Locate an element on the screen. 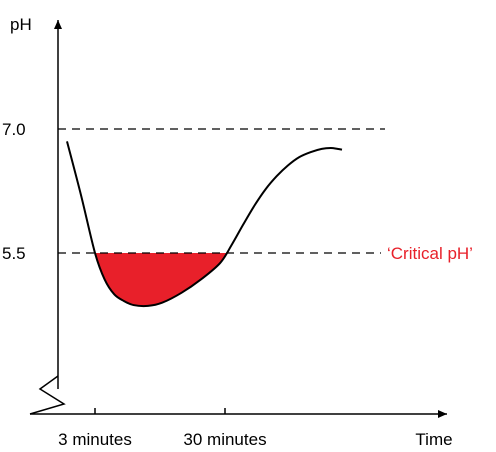 The image size is (496, 452). y-tick-label: 7.0 is located at coordinates (14, 129).